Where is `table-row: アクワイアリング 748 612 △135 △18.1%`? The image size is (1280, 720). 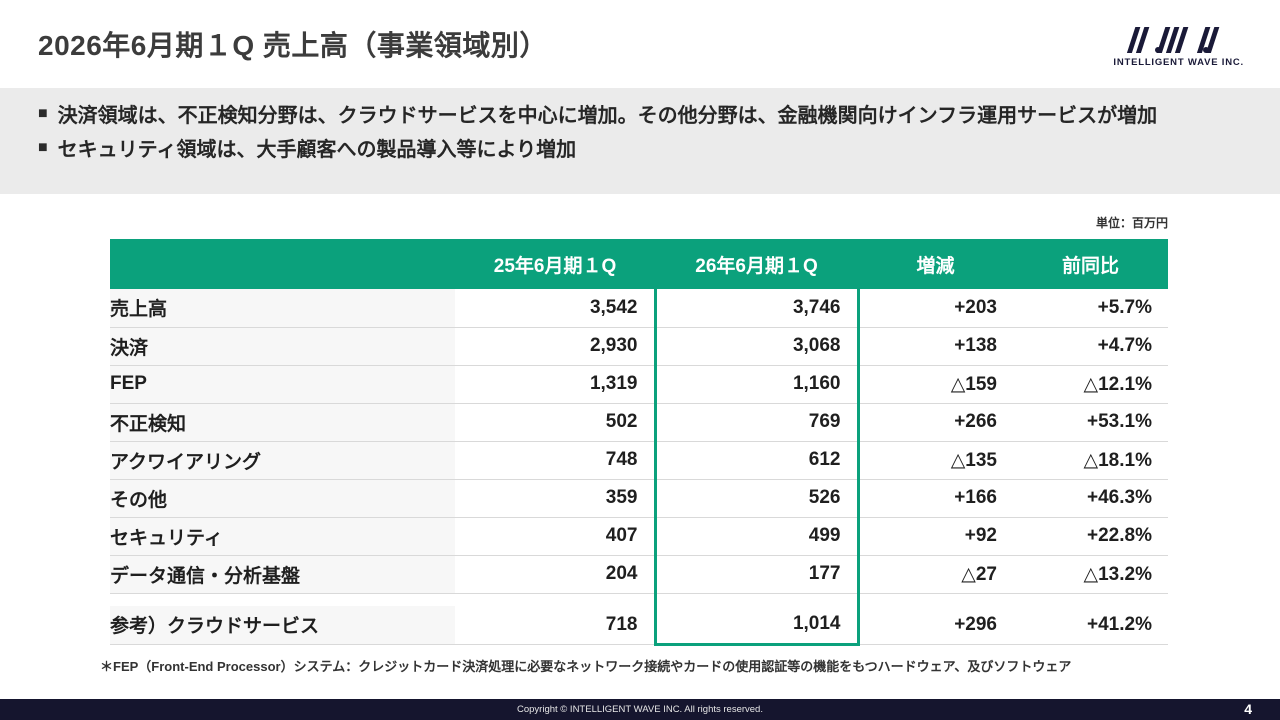 table-row: アクワイアリング 748 612 △135 △18.1% is located at coordinates (639, 460).